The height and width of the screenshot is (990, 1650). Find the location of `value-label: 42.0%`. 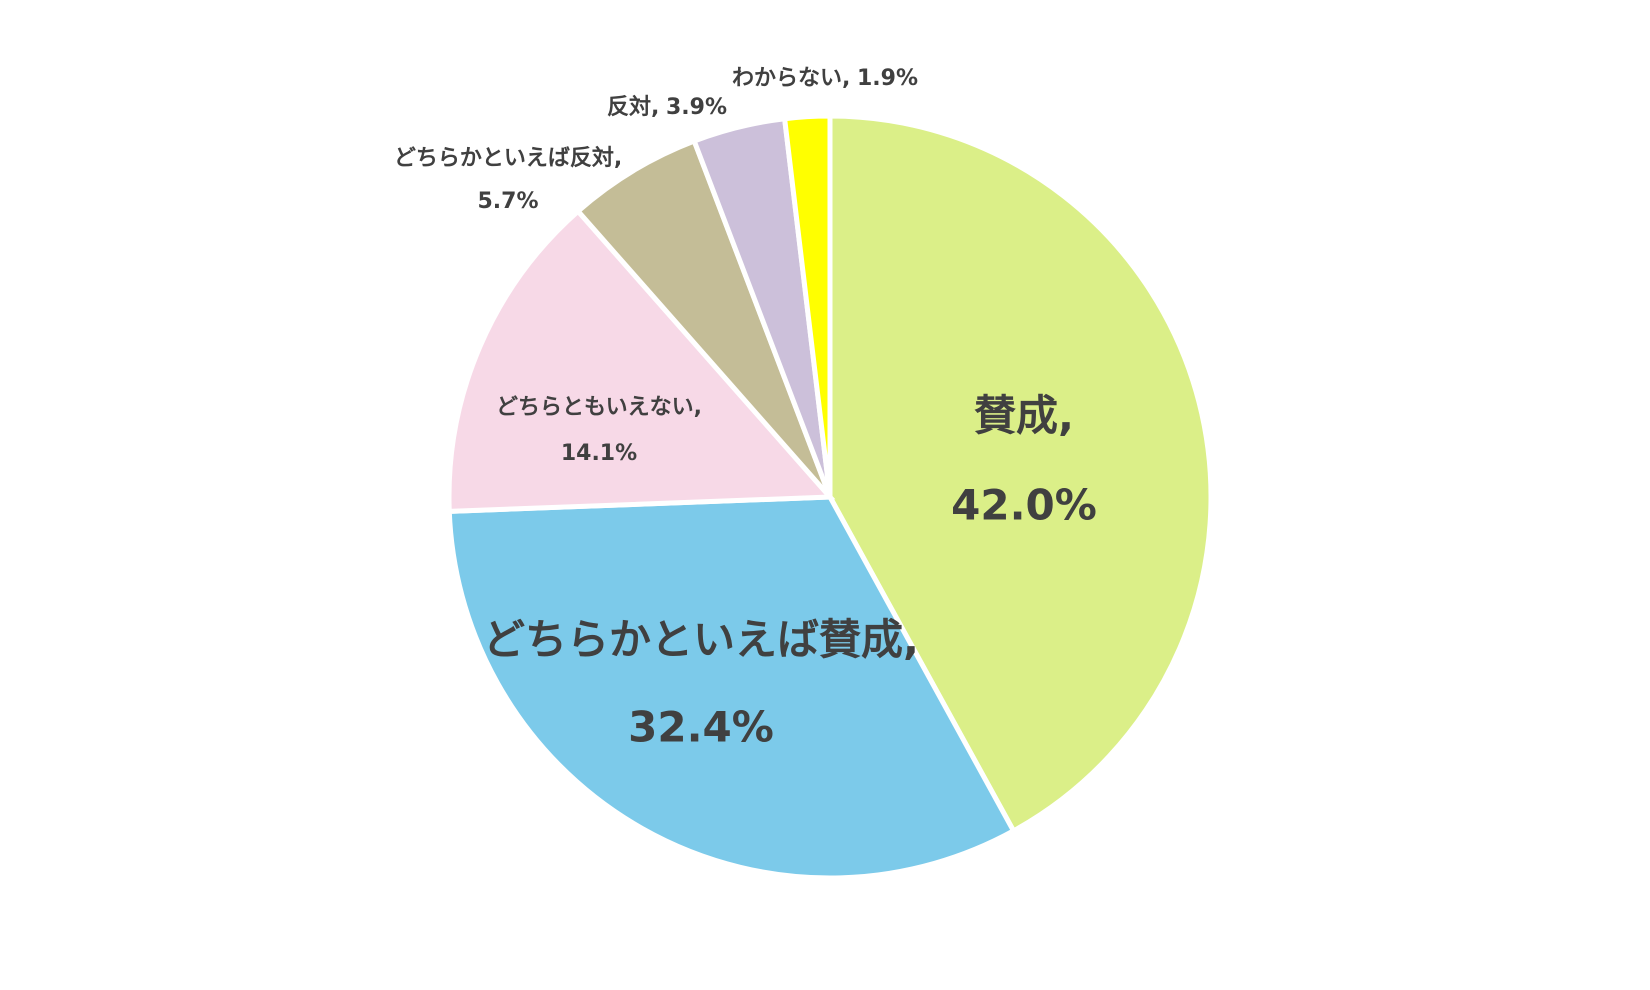

value-label: 42.0% is located at coordinates (1024, 505).